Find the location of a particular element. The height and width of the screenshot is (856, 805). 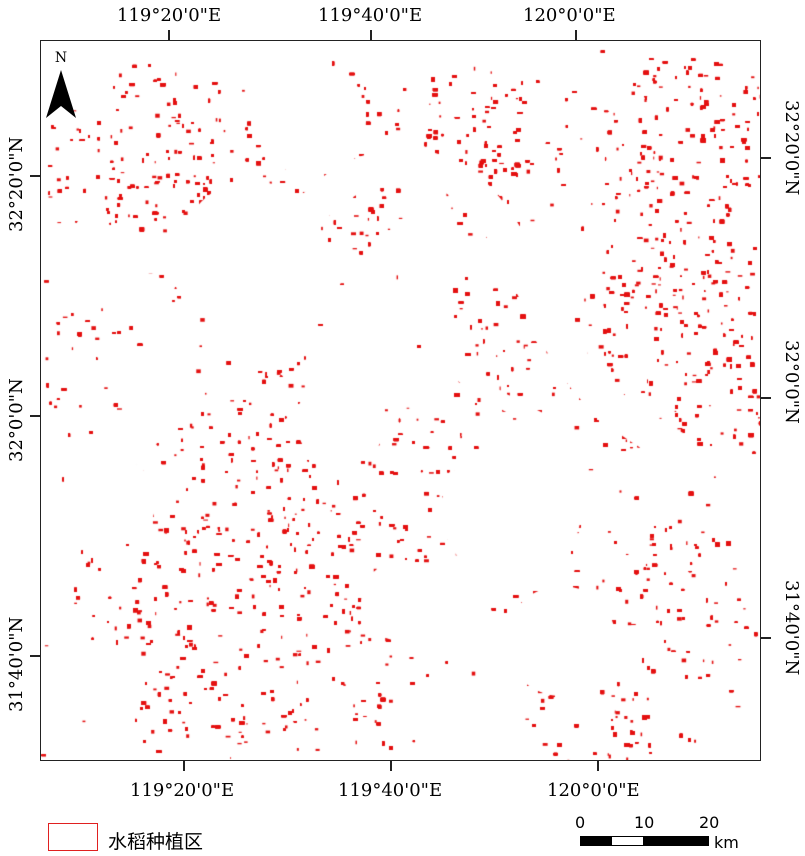

bottom-lon-label-1: 119°20'0"E is located at coordinates (182, 790).